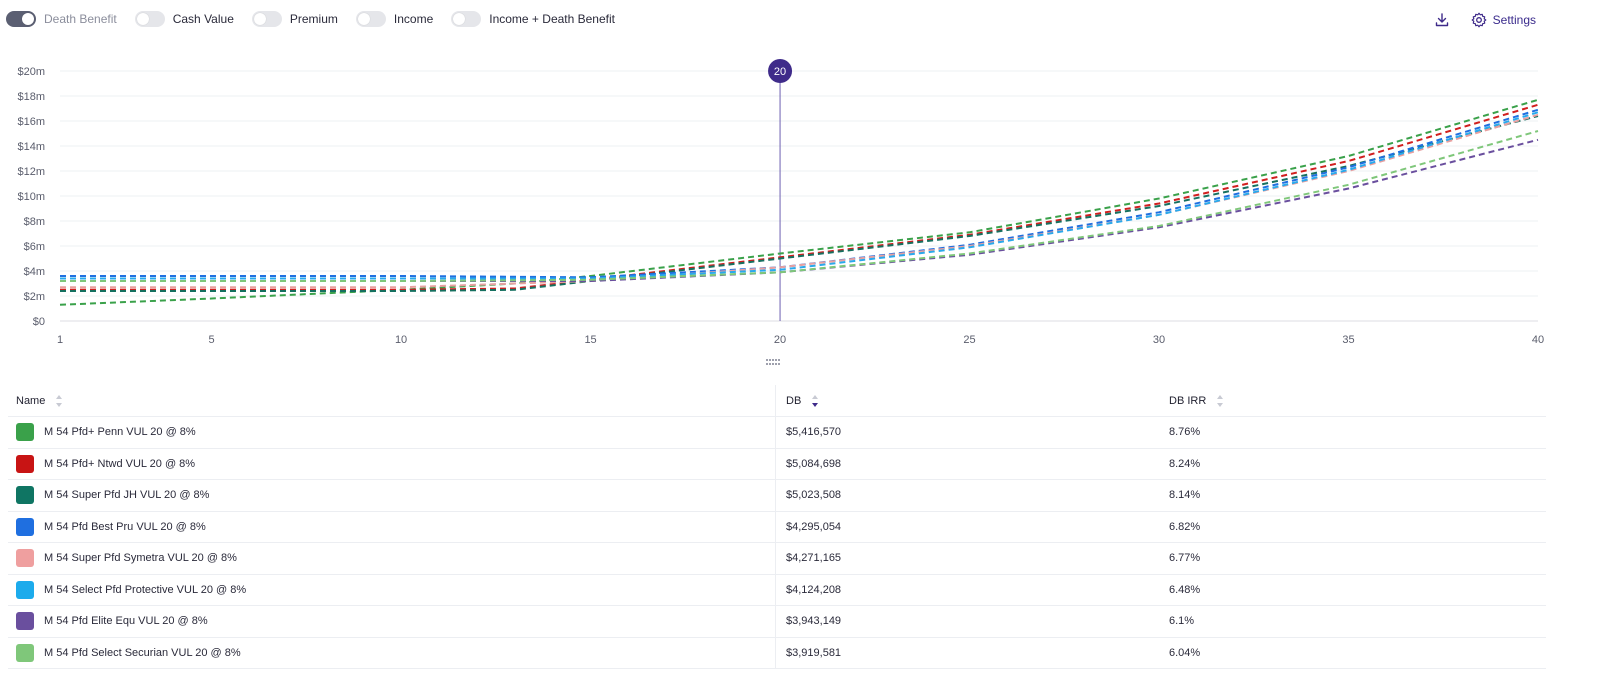 The image size is (1600, 692). What do you see at coordinates (967, 590) in the screenshot?
I see `cell-db: $4,124,208` at bounding box center [967, 590].